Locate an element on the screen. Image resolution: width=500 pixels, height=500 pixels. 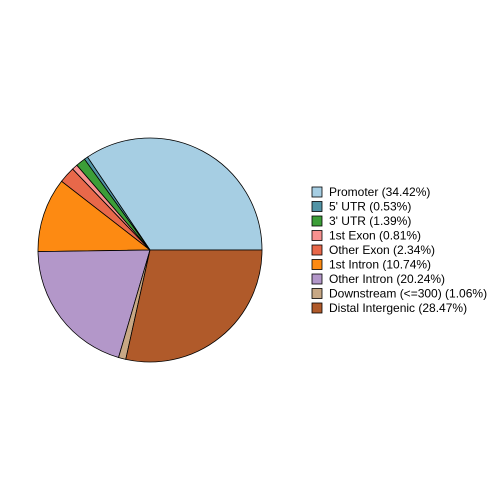
legend-label: Distal Intergenic (28.47%) is located at coordinates (398, 308).